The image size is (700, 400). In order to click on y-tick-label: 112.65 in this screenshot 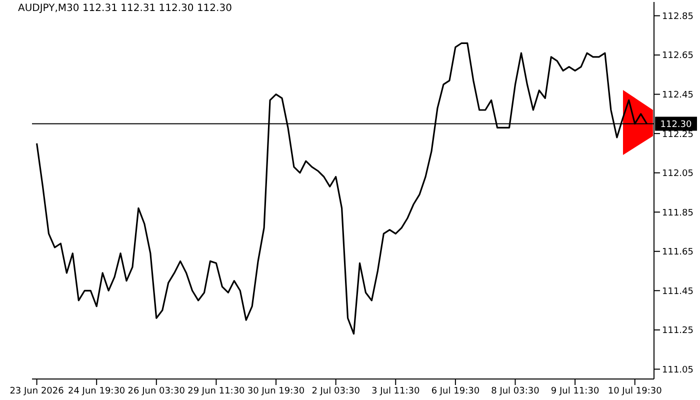, I will do `click(678, 56)`.